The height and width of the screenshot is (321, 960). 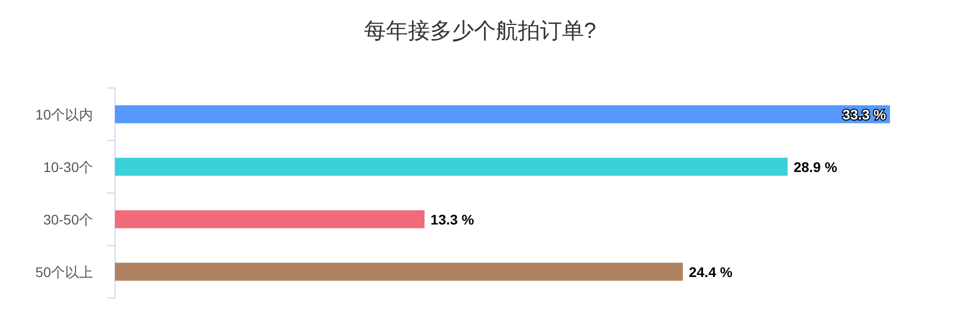 What do you see at coordinates (68, 219) in the screenshot?
I see `y-tick-label: 30-50个` at bounding box center [68, 219].